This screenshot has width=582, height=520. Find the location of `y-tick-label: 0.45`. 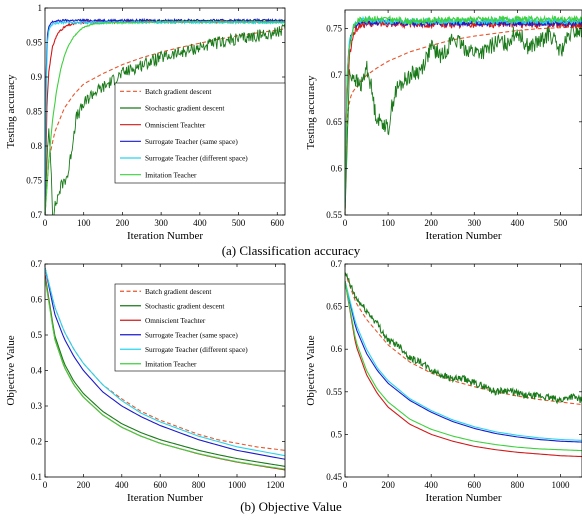

y-tick-label: 0.45 is located at coordinates (334, 477).